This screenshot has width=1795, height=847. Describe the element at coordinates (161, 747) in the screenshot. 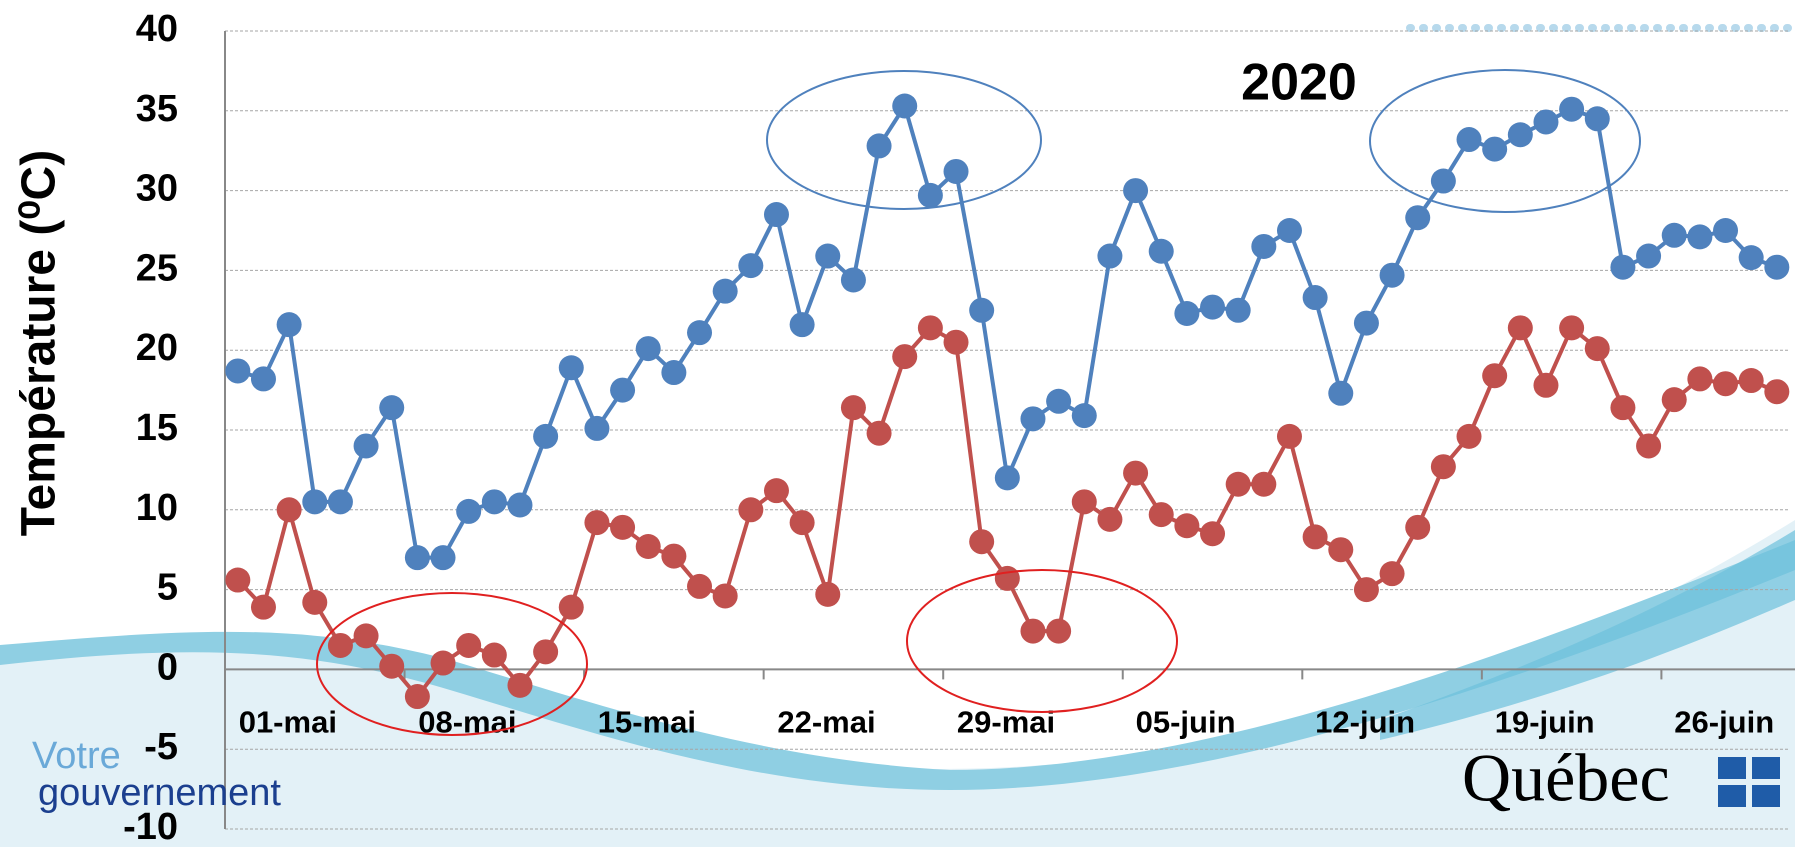

I see `y-tick-label: -5` at that location.